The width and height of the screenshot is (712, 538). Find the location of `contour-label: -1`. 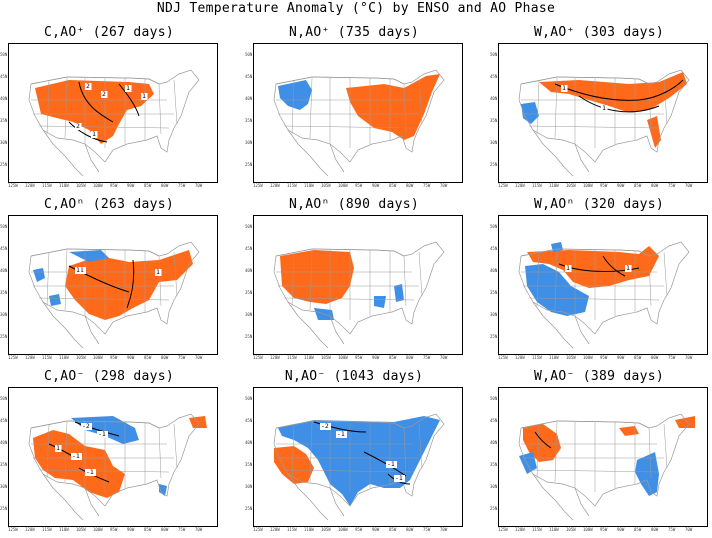

contour-label: -1 is located at coordinates (90, 472).